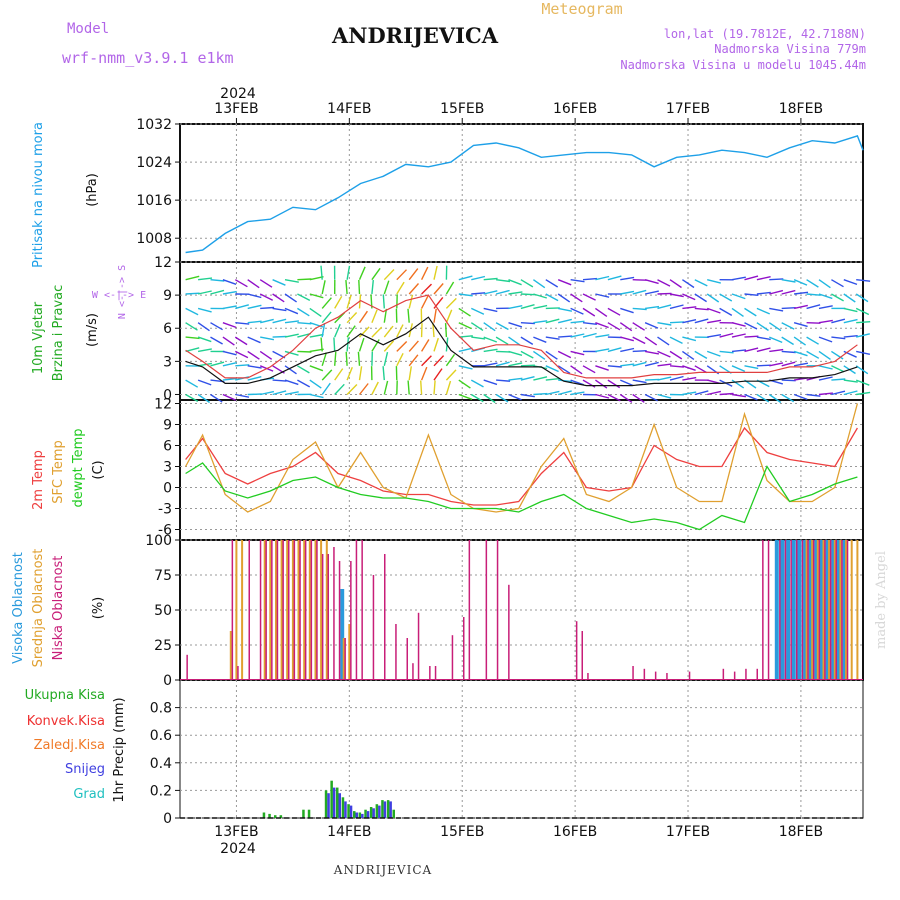  Describe the element at coordinates (92, 190) in the screenshot. I see `pressure-unit: (hPa)` at that location.